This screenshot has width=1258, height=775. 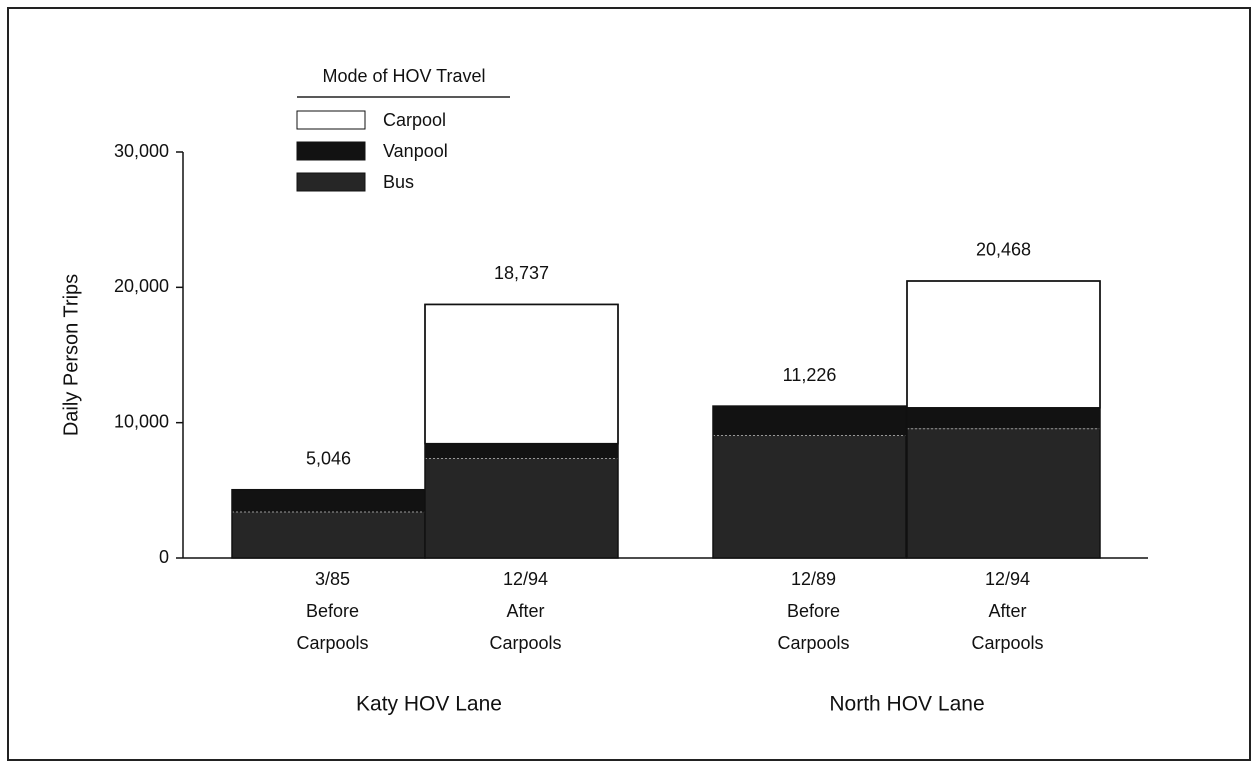 What do you see at coordinates (71, 355) in the screenshot?
I see `y-axis-label: Daily Person Trips` at bounding box center [71, 355].